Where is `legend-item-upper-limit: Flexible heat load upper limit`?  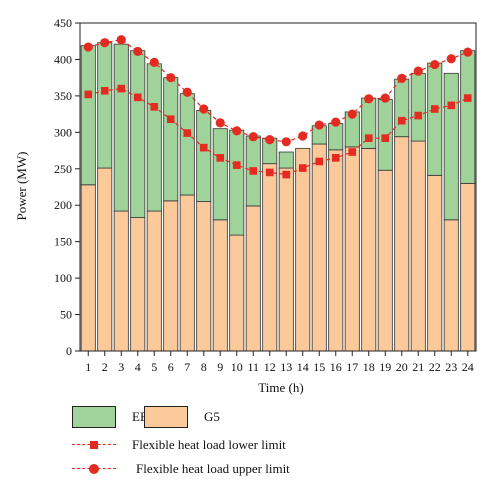 legend-item-upper-limit: Flexible heat load upper limit is located at coordinates (181, 469).